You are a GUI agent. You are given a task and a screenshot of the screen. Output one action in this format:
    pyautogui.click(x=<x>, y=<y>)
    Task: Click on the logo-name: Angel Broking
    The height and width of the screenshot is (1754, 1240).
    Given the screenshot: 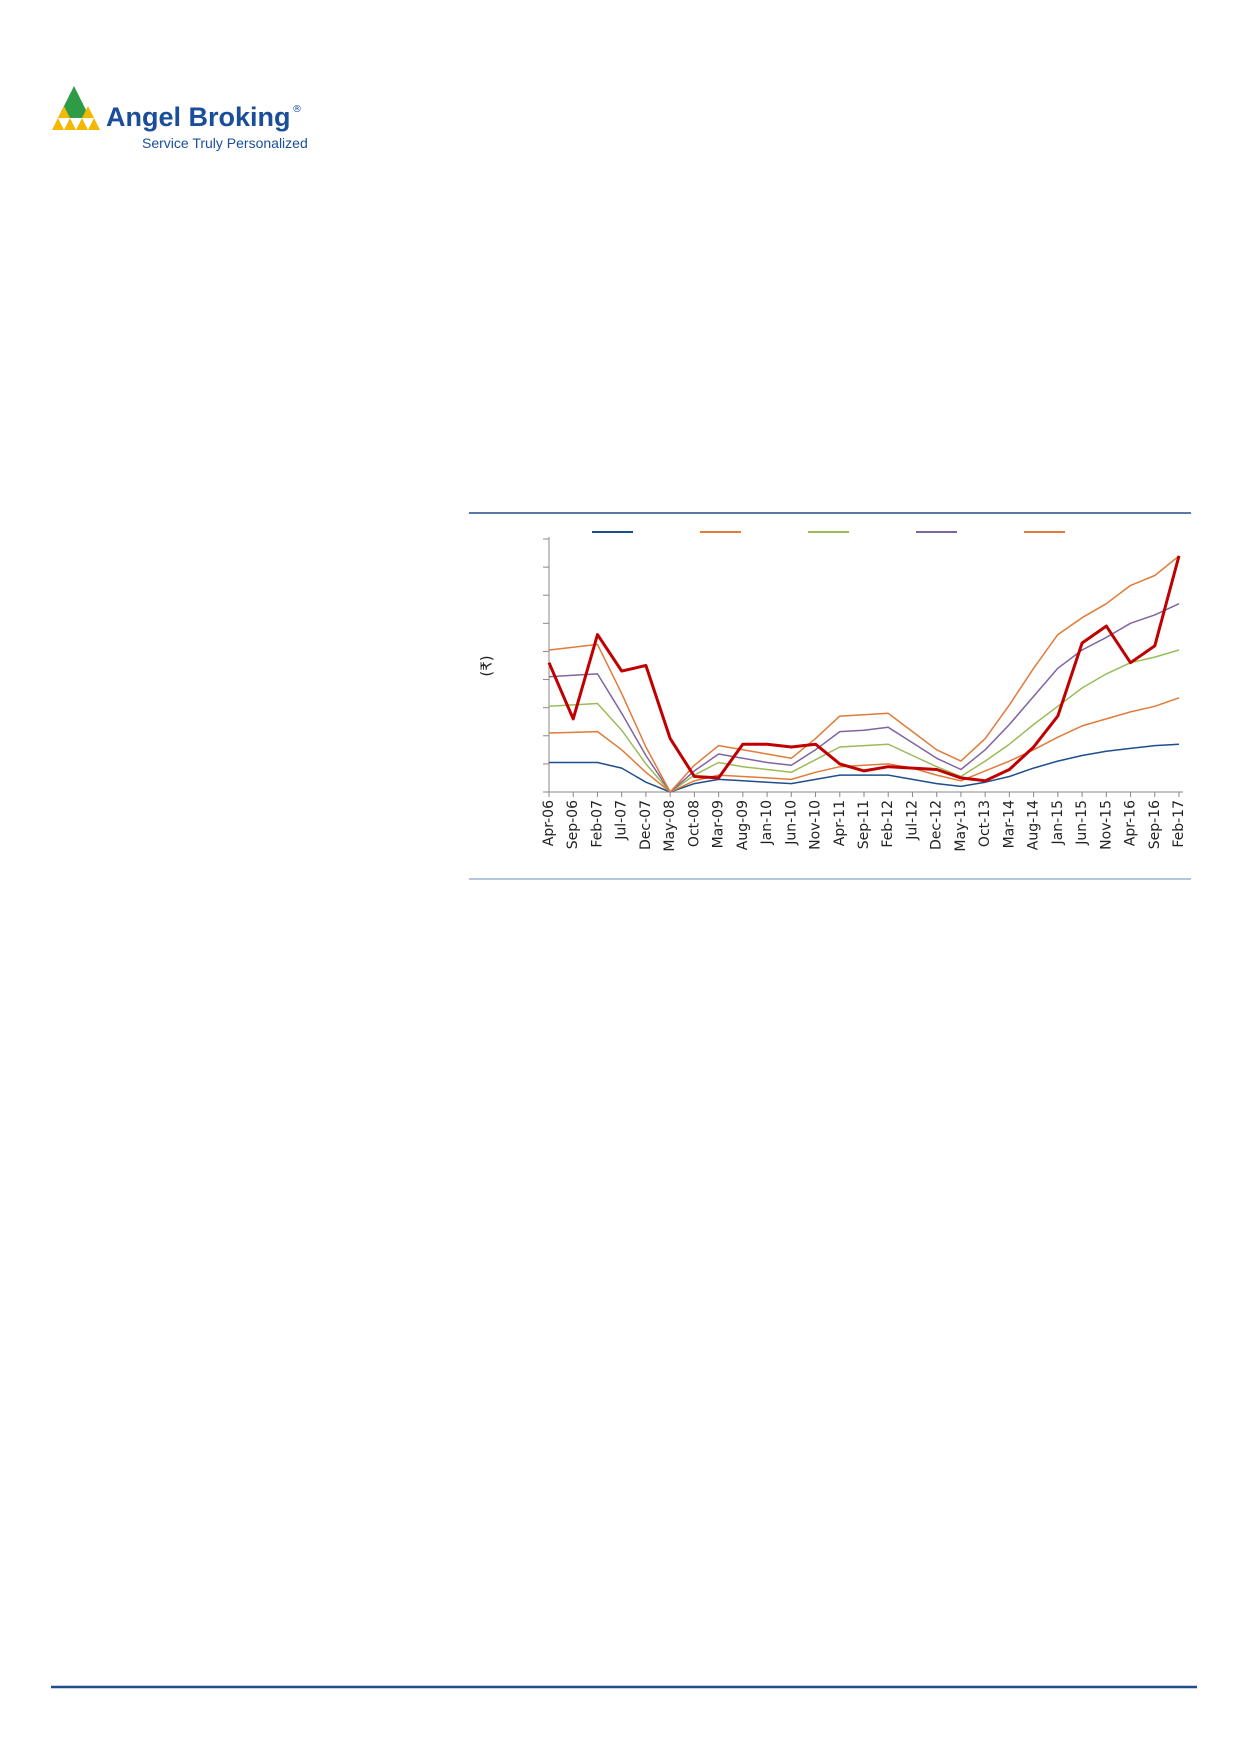 What is the action you would take?
    pyautogui.click(x=198, y=117)
    